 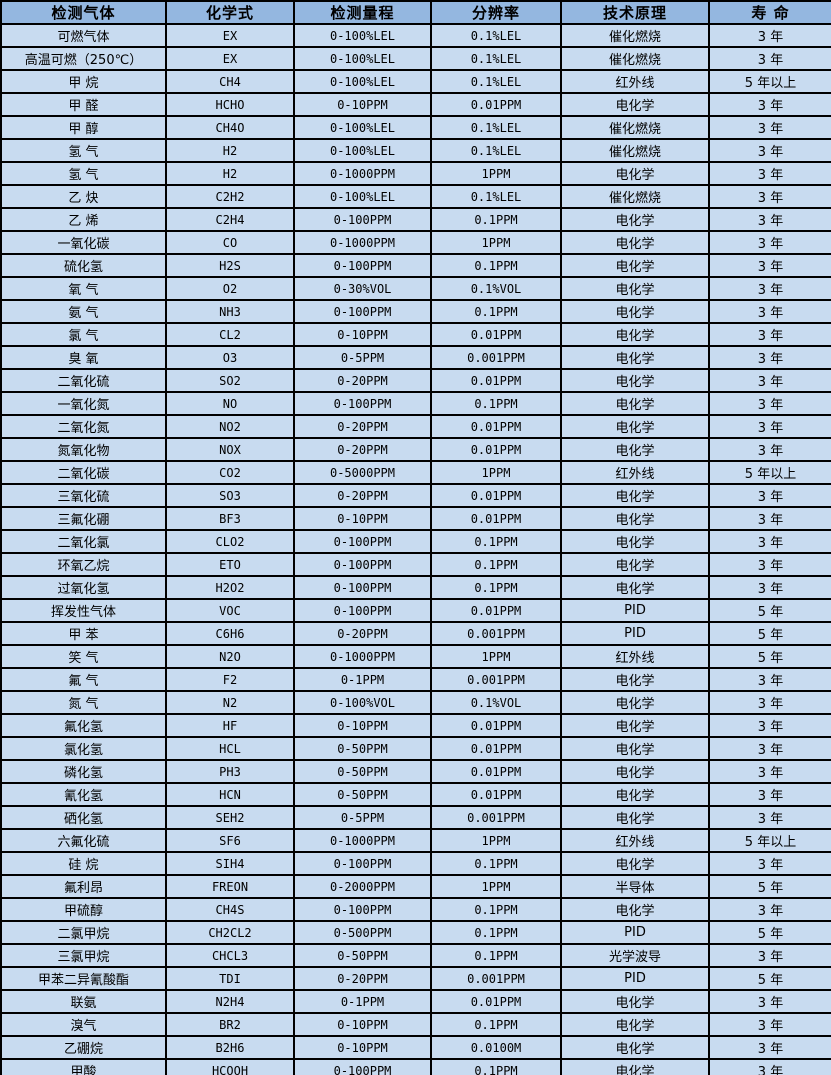 What do you see at coordinates (496, 403) in the screenshot?
I see `cell-resolution: 0.1PPM` at bounding box center [496, 403].